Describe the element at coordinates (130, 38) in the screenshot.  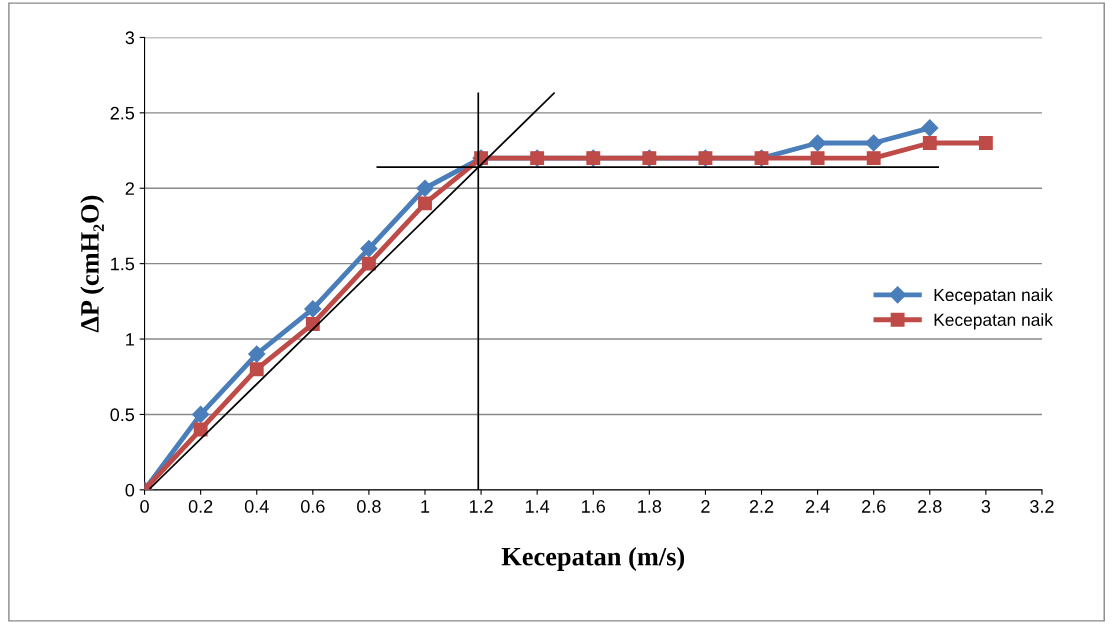
I see `y-tick-label: 3` at that location.